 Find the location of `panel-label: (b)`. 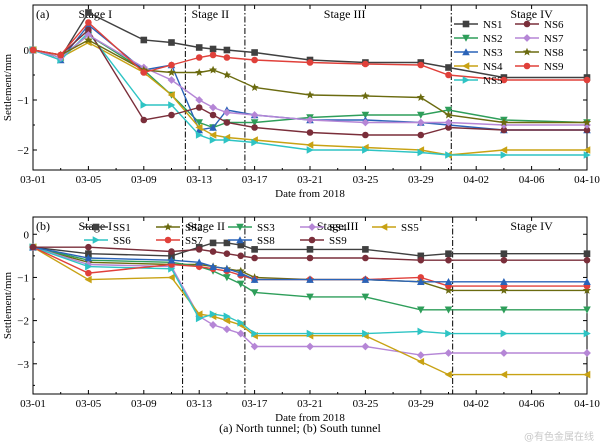

panel-label: (b) is located at coordinates (43, 226).